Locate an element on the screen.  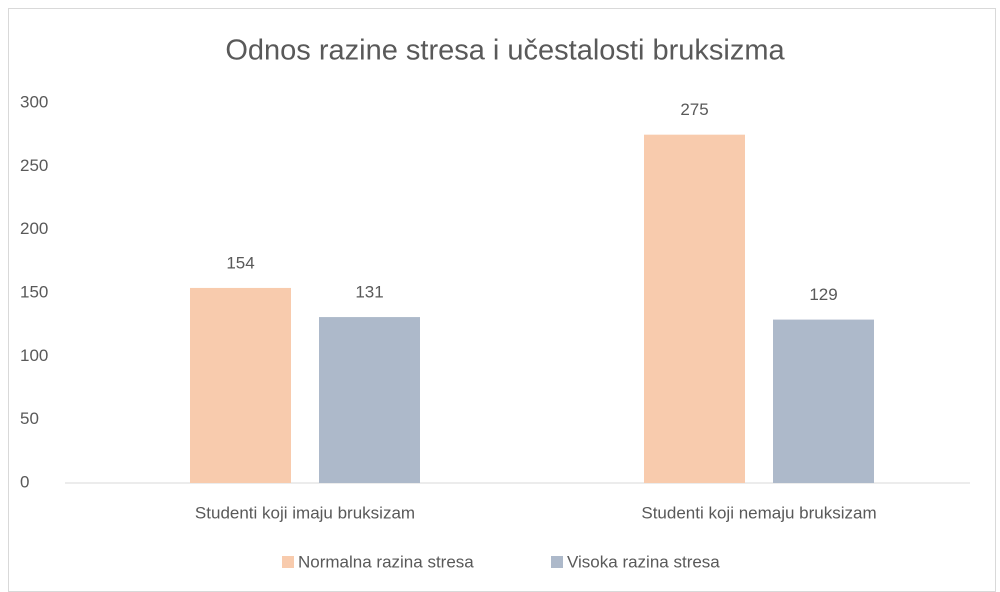
legend-label: Visoka razina stresa is located at coordinates (643, 561).